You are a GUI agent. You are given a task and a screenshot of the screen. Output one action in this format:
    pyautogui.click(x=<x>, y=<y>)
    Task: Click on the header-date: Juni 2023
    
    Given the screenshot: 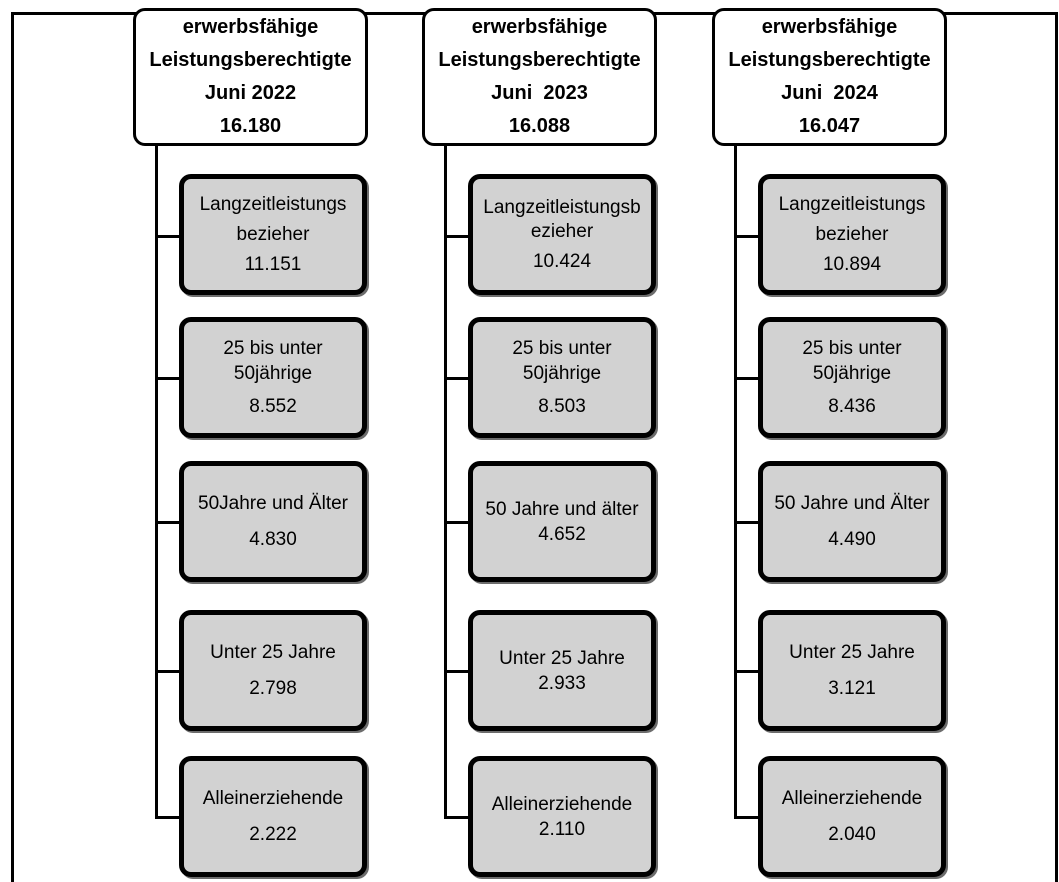 What is the action you would take?
    pyautogui.click(x=539, y=93)
    